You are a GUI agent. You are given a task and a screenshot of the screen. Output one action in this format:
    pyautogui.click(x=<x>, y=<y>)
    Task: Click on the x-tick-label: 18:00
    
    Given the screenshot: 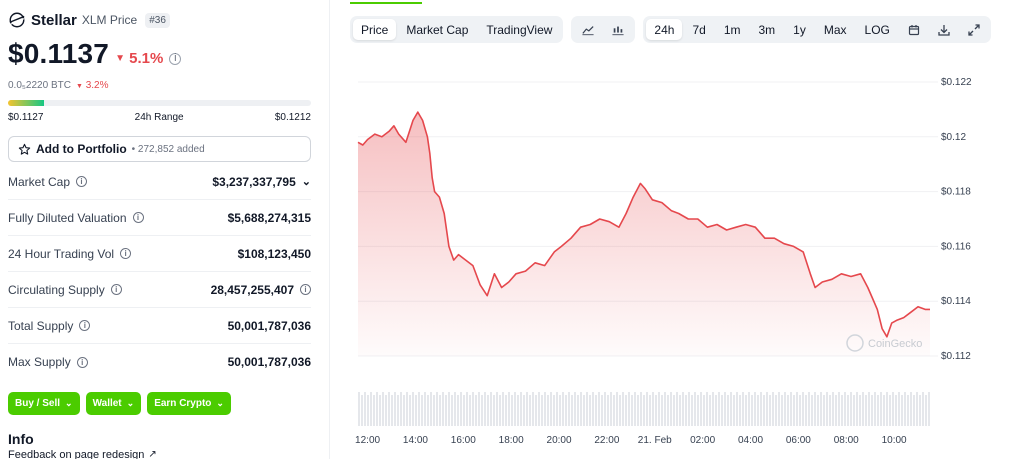 What is the action you would take?
    pyautogui.click(x=511, y=440)
    